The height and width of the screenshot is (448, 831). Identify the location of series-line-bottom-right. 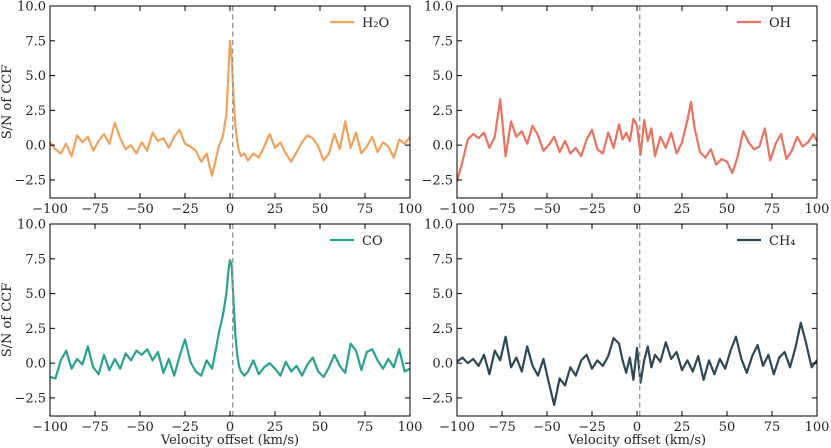
(637, 363).